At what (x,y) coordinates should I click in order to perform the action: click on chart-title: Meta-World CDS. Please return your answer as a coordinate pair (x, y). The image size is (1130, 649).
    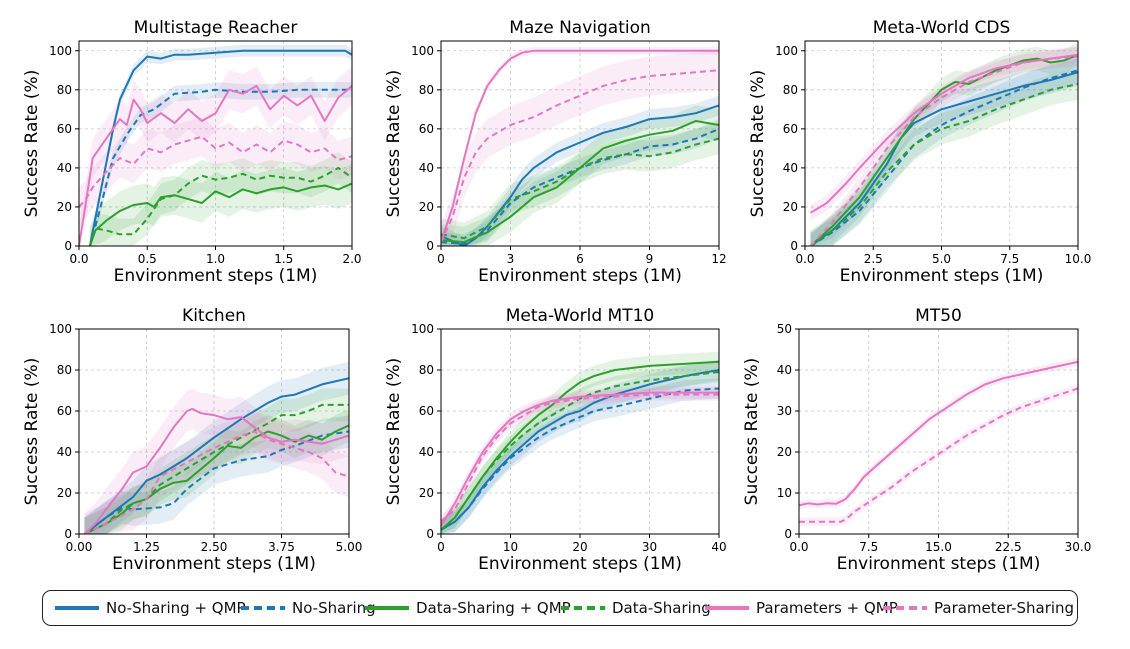
    Looking at the image, I should click on (942, 28).